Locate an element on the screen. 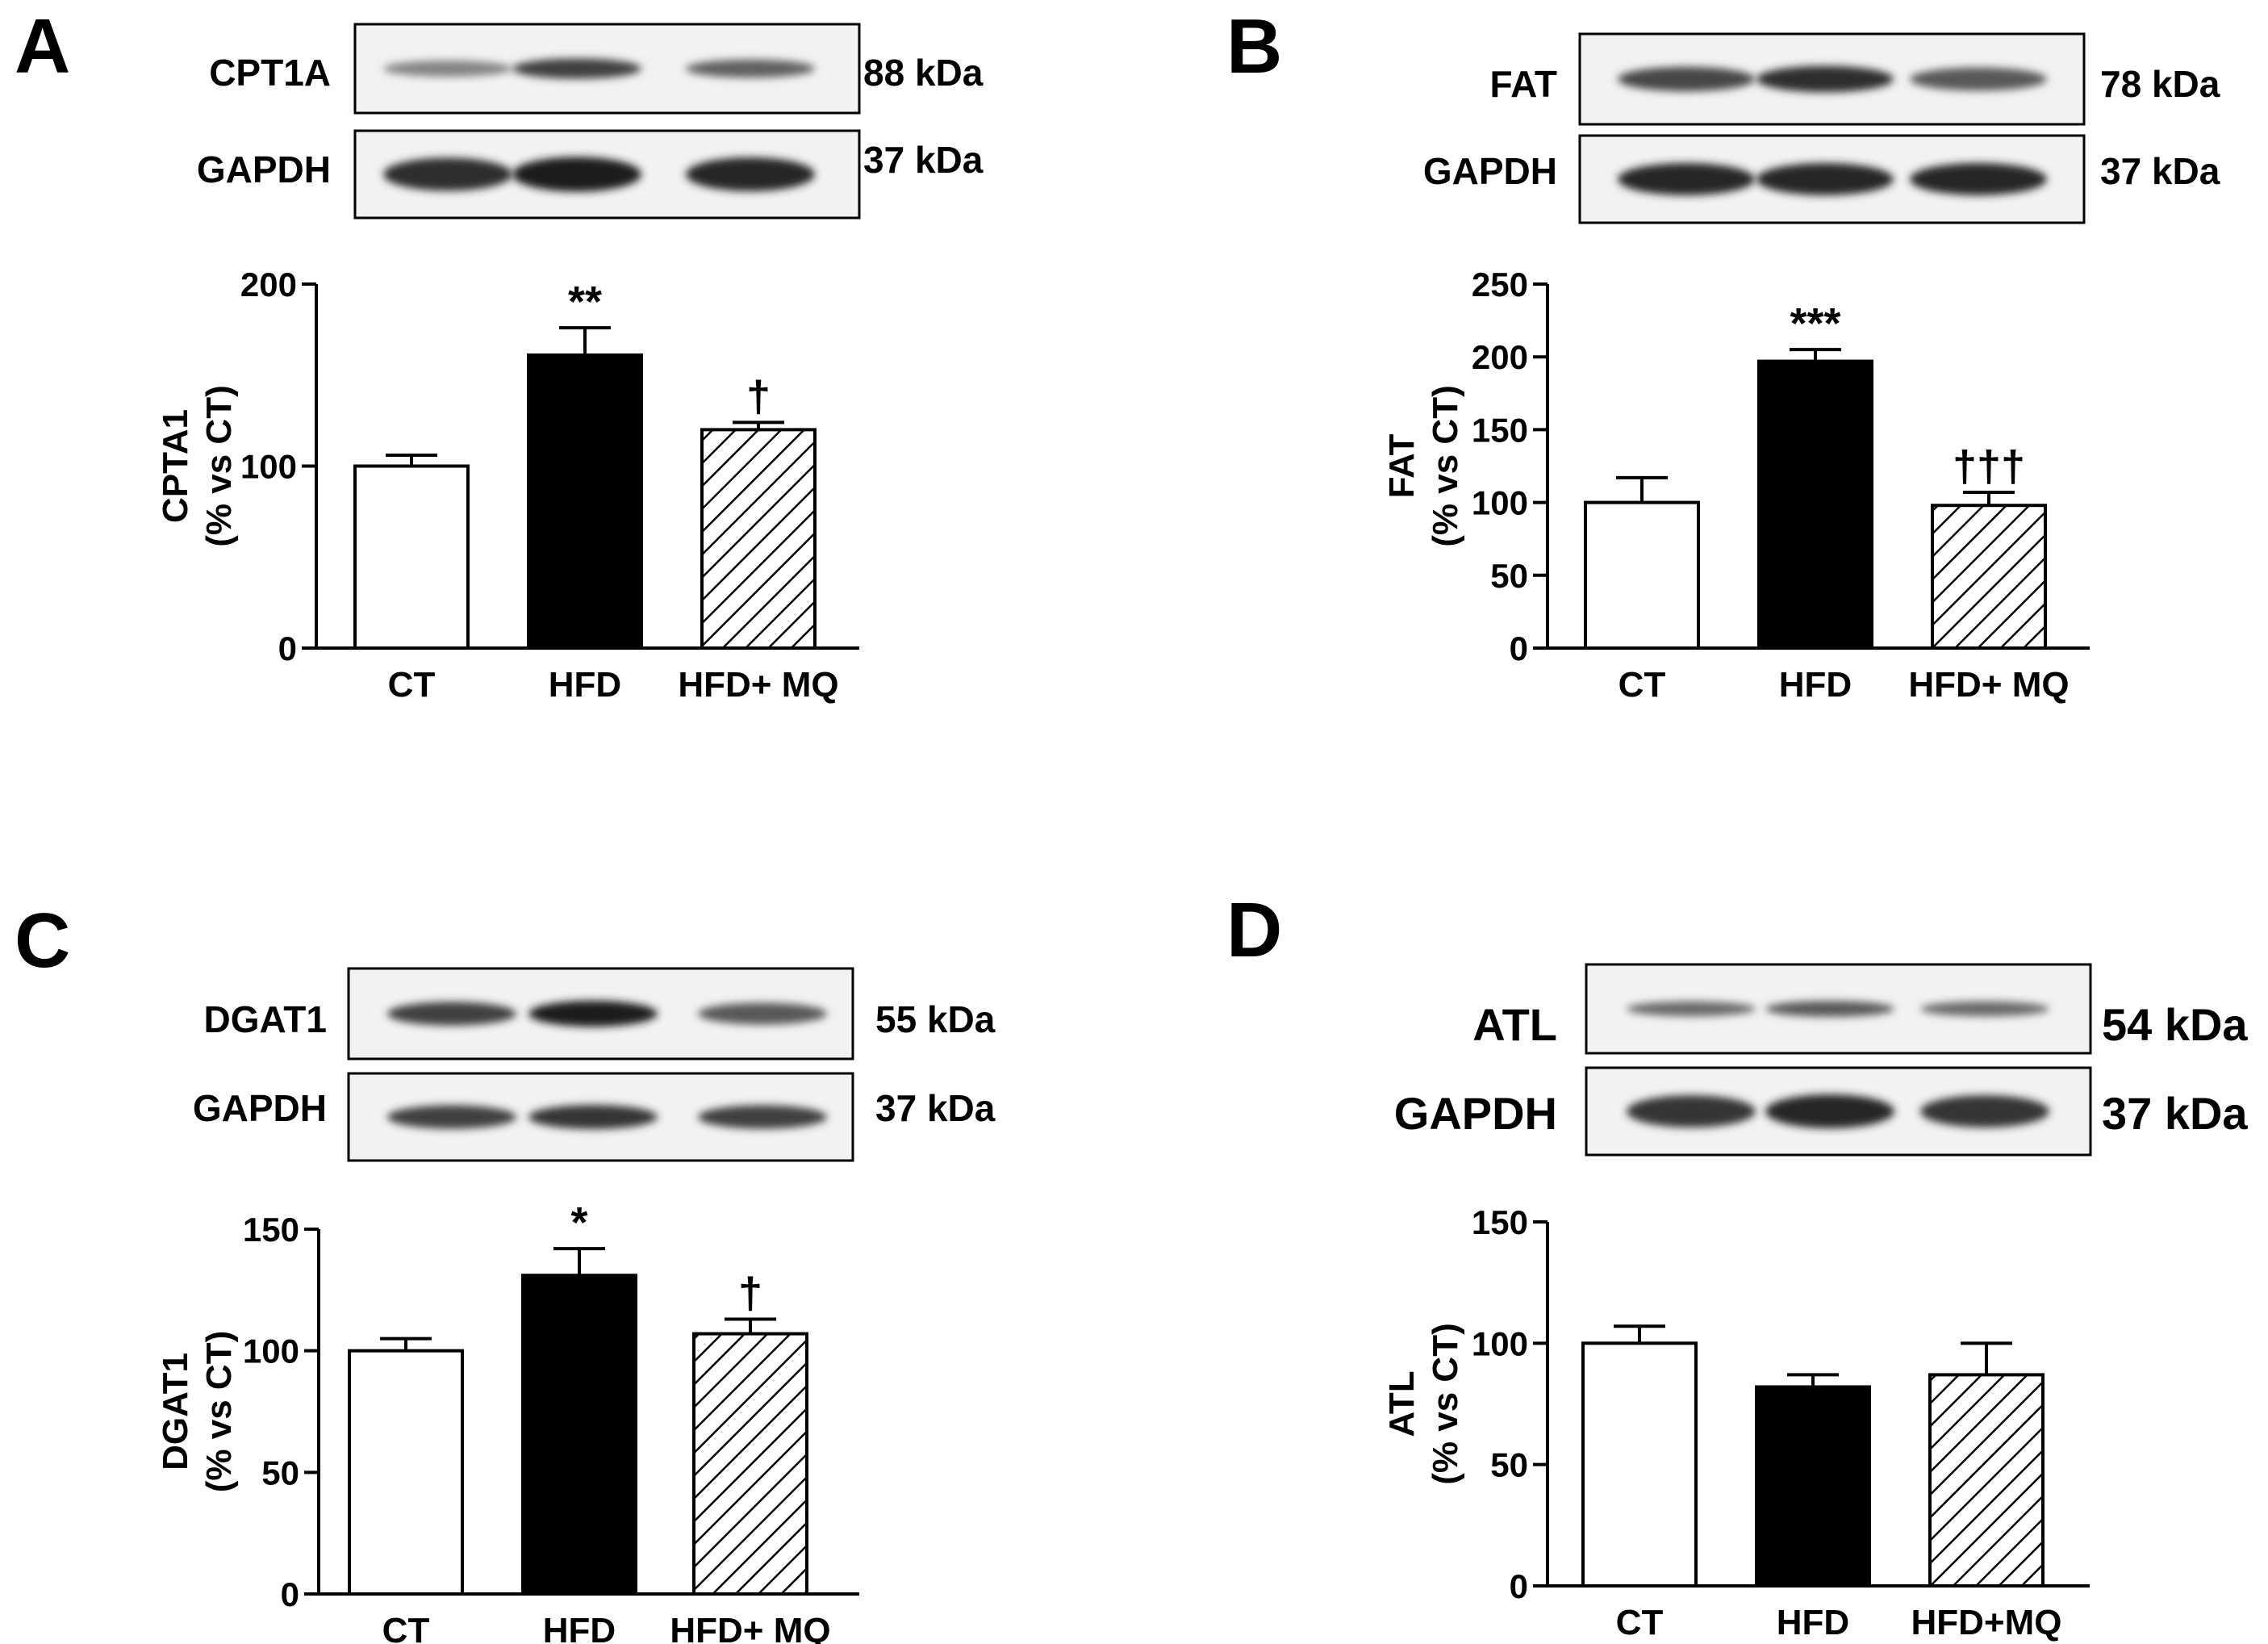 The image size is (2268, 1644). chart-a-significance-marker: ** is located at coordinates (585, 302).